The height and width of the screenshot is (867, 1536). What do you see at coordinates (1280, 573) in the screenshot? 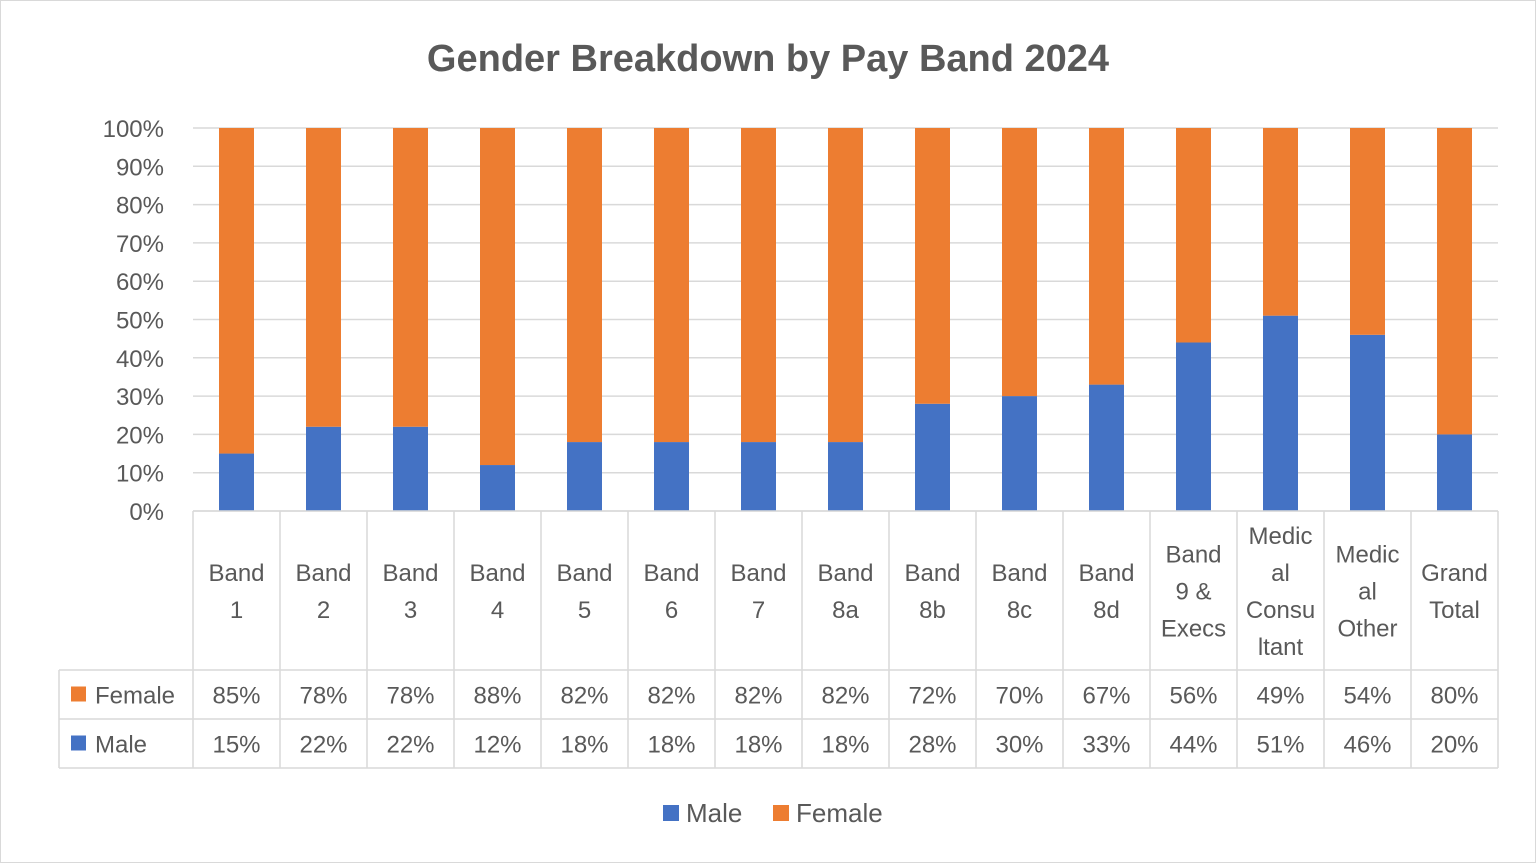
I see `category-label-line: al` at bounding box center [1280, 573].